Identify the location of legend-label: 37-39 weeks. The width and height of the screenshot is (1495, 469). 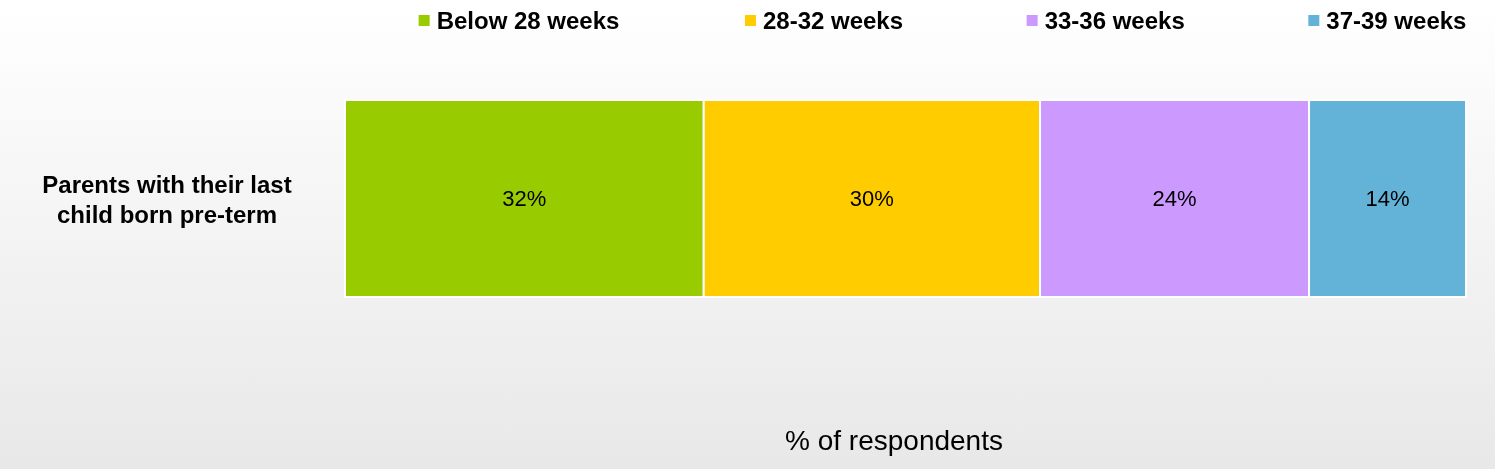
(1396, 20).